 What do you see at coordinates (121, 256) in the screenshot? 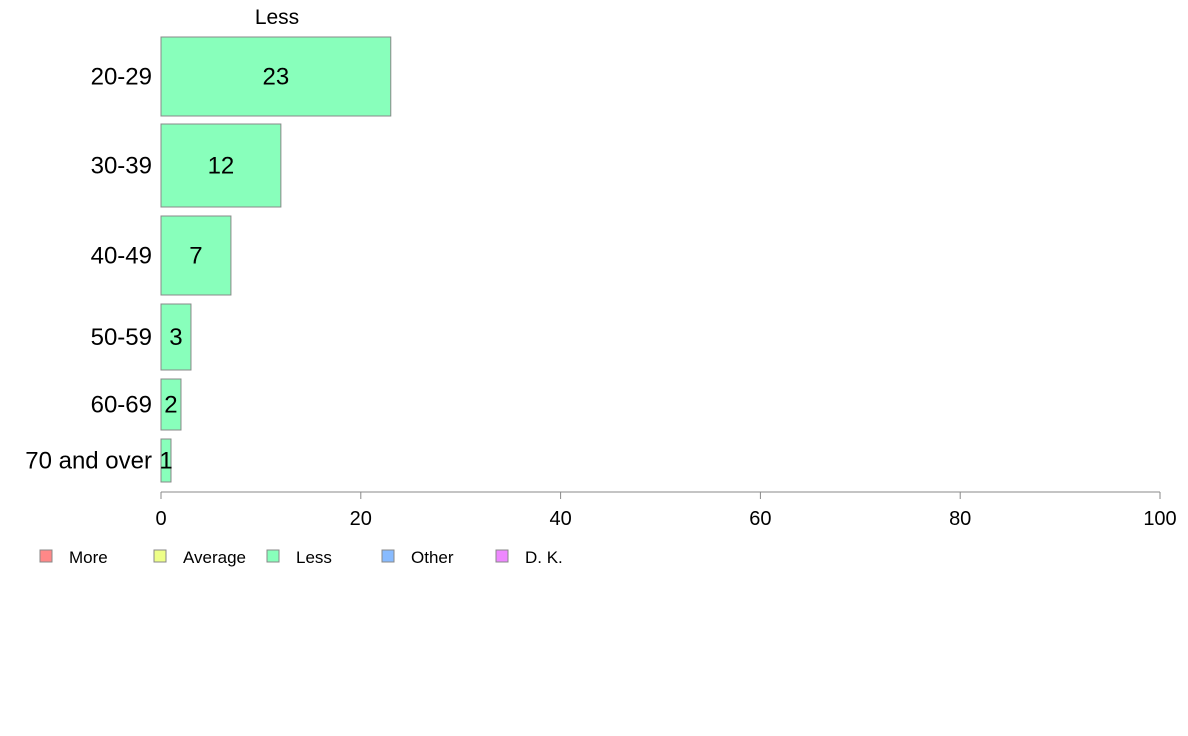
I see `category-label: 40-49` at bounding box center [121, 256].